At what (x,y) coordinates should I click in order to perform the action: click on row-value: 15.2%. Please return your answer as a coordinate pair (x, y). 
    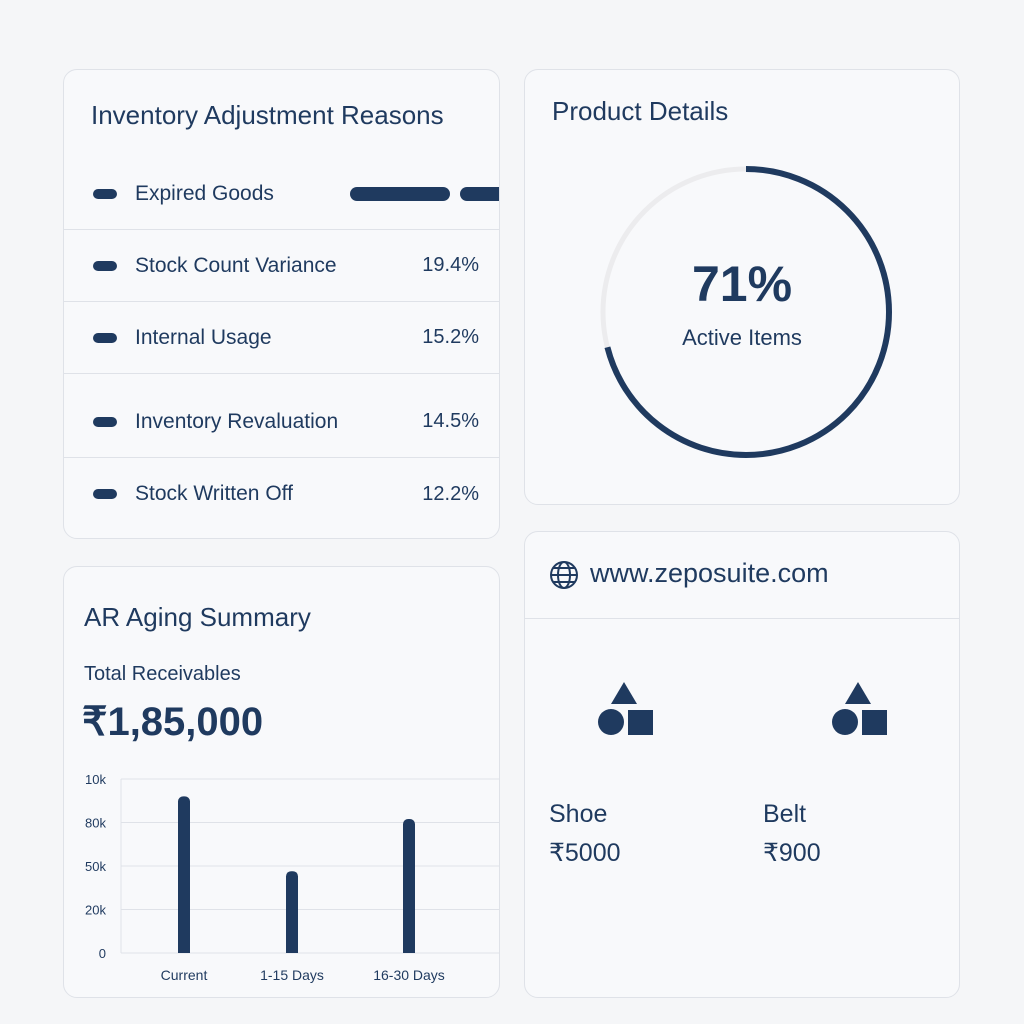
    Looking at the image, I should click on (450, 337).